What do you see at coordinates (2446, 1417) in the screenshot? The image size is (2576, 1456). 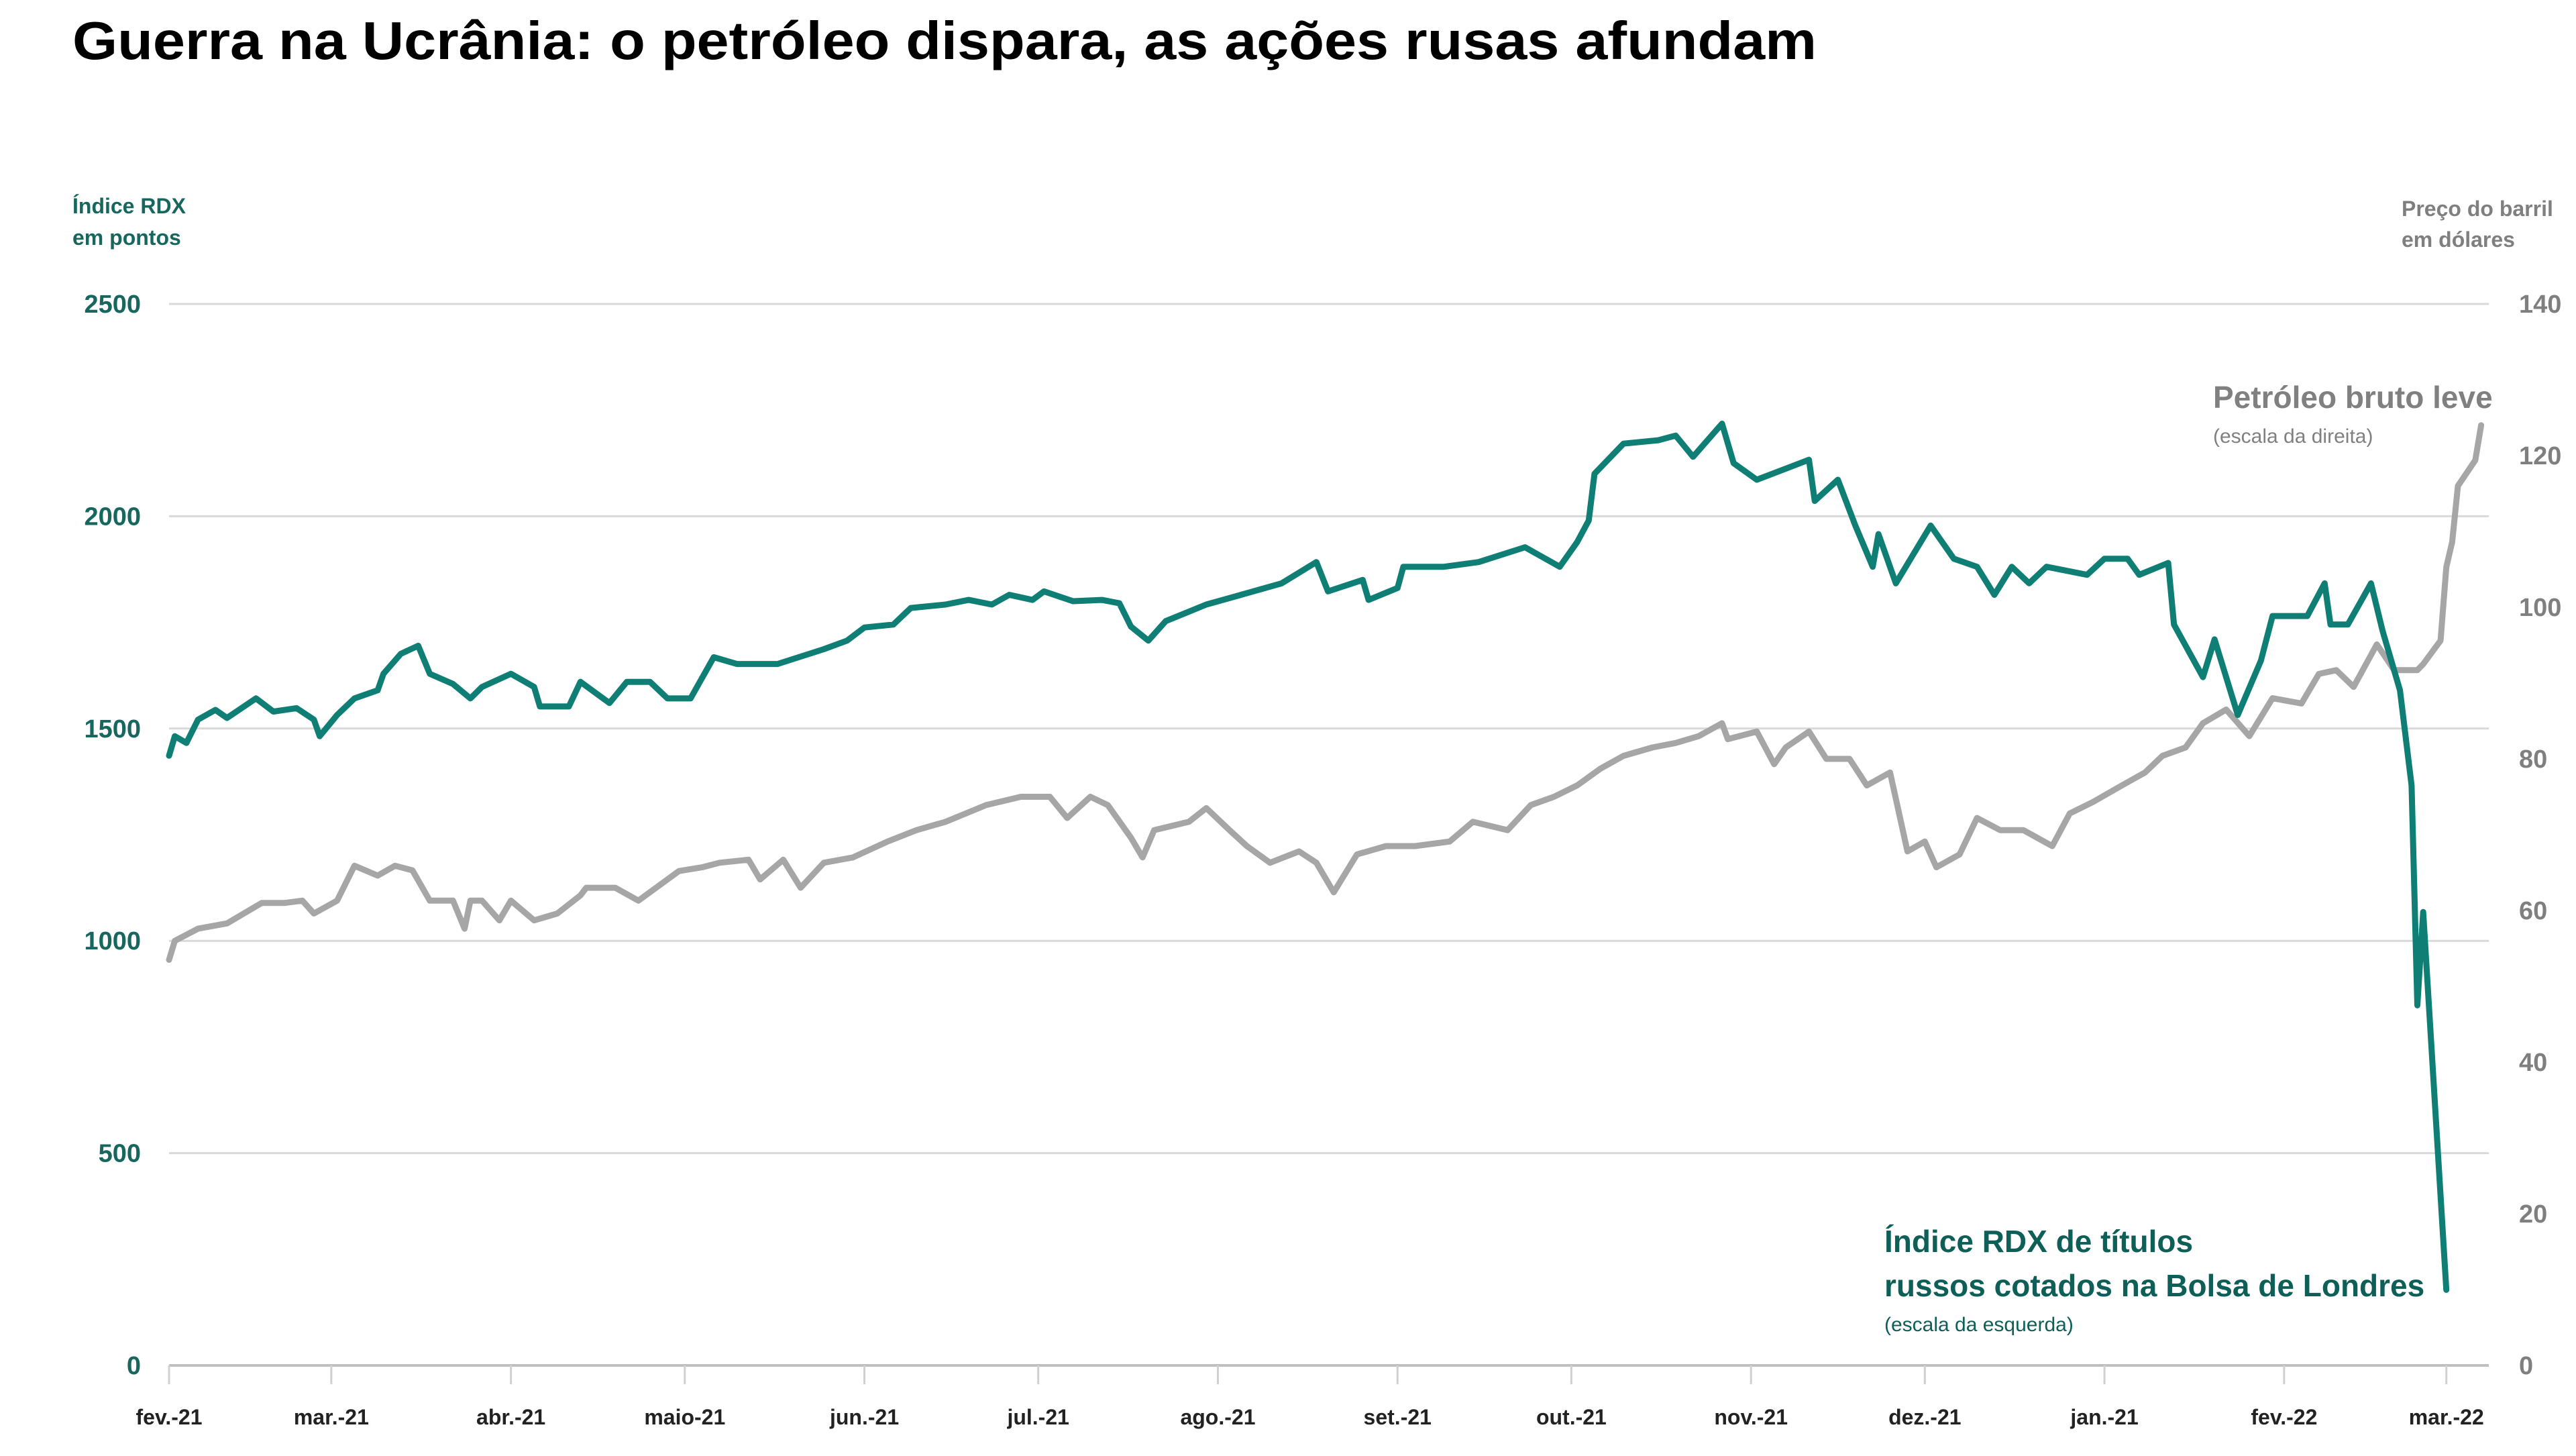 I see `x-tick-label: mar.-22` at bounding box center [2446, 1417].